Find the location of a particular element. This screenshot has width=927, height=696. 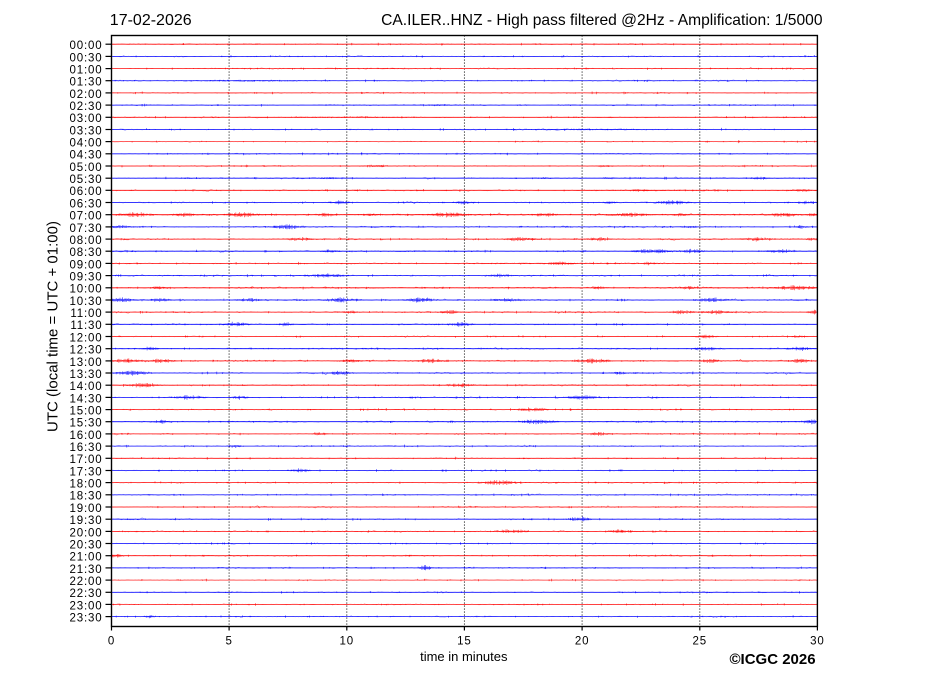

svg-text: 21:30 is located at coordinates (85, 570).